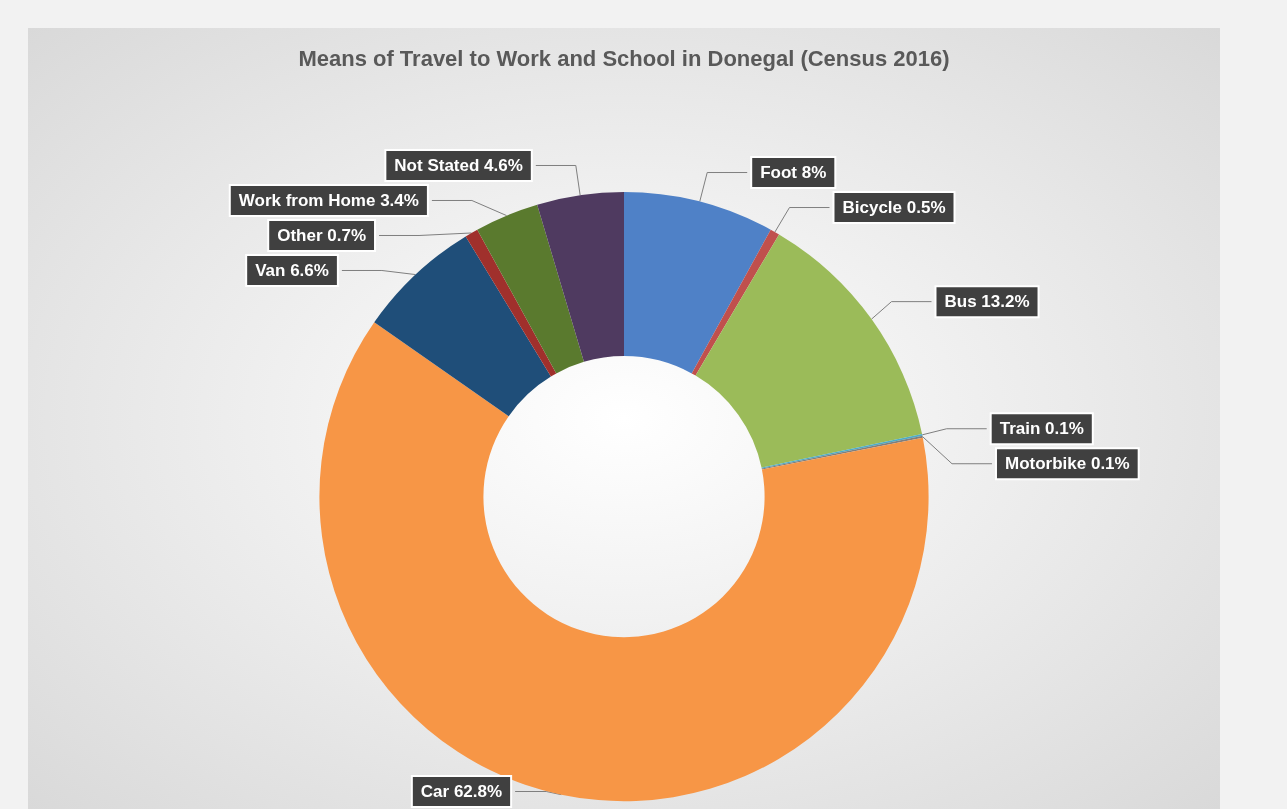 This screenshot has height=809, width=1287. Describe the element at coordinates (461, 791) in the screenshot. I see `slice-label: Car 62.8%` at that location.